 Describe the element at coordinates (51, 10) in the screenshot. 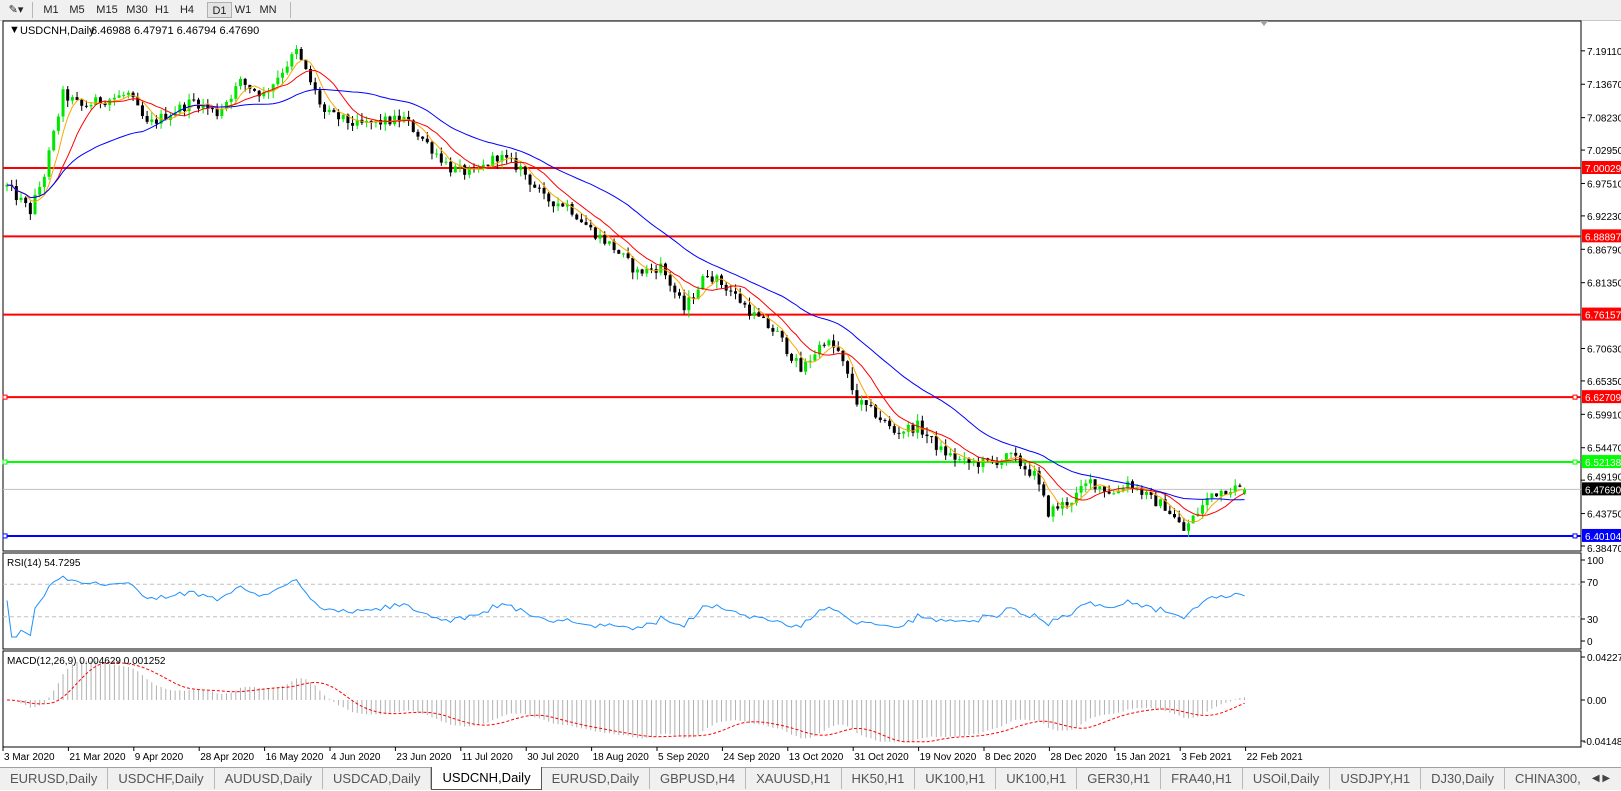

I see `timeframe-m1-button: M1` at that location.